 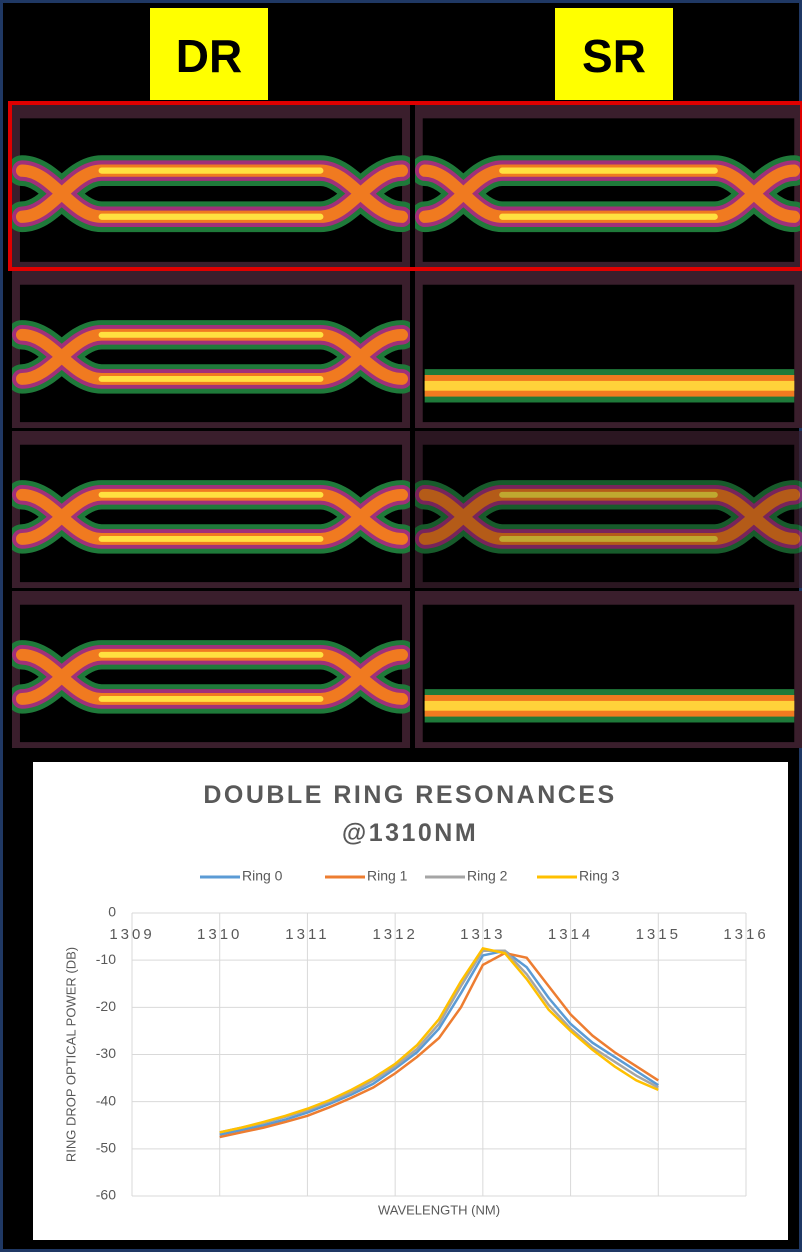 I want to click on y-tick-label: -30, so click(x=106, y=1053).